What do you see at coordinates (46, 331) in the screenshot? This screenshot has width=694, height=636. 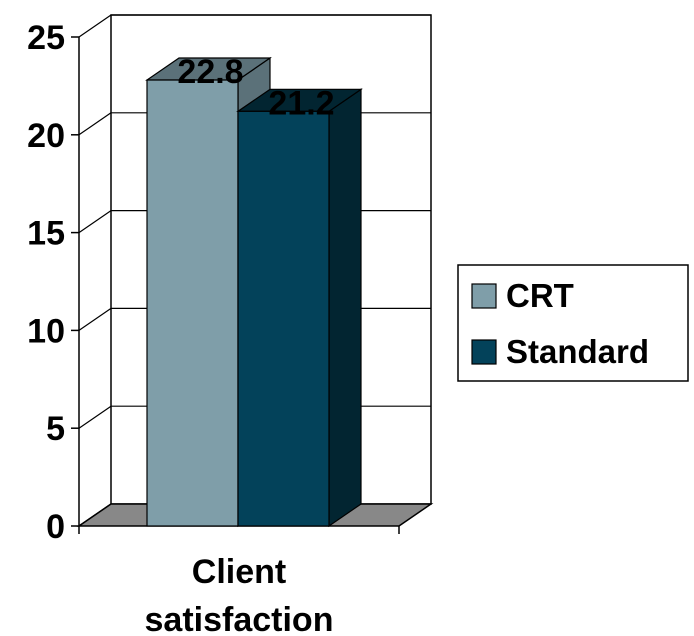 I see `y-tick-label: 10` at bounding box center [46, 331].